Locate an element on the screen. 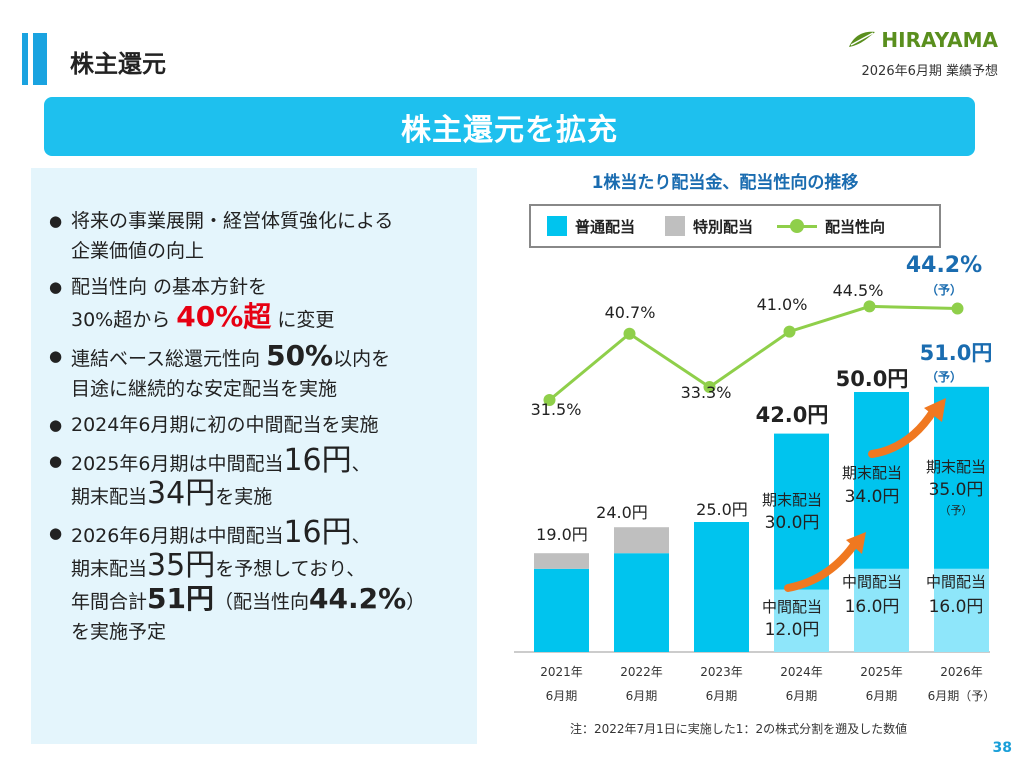 This screenshot has height=767, width=1024. payout-ratio-line is located at coordinates (753, 353).